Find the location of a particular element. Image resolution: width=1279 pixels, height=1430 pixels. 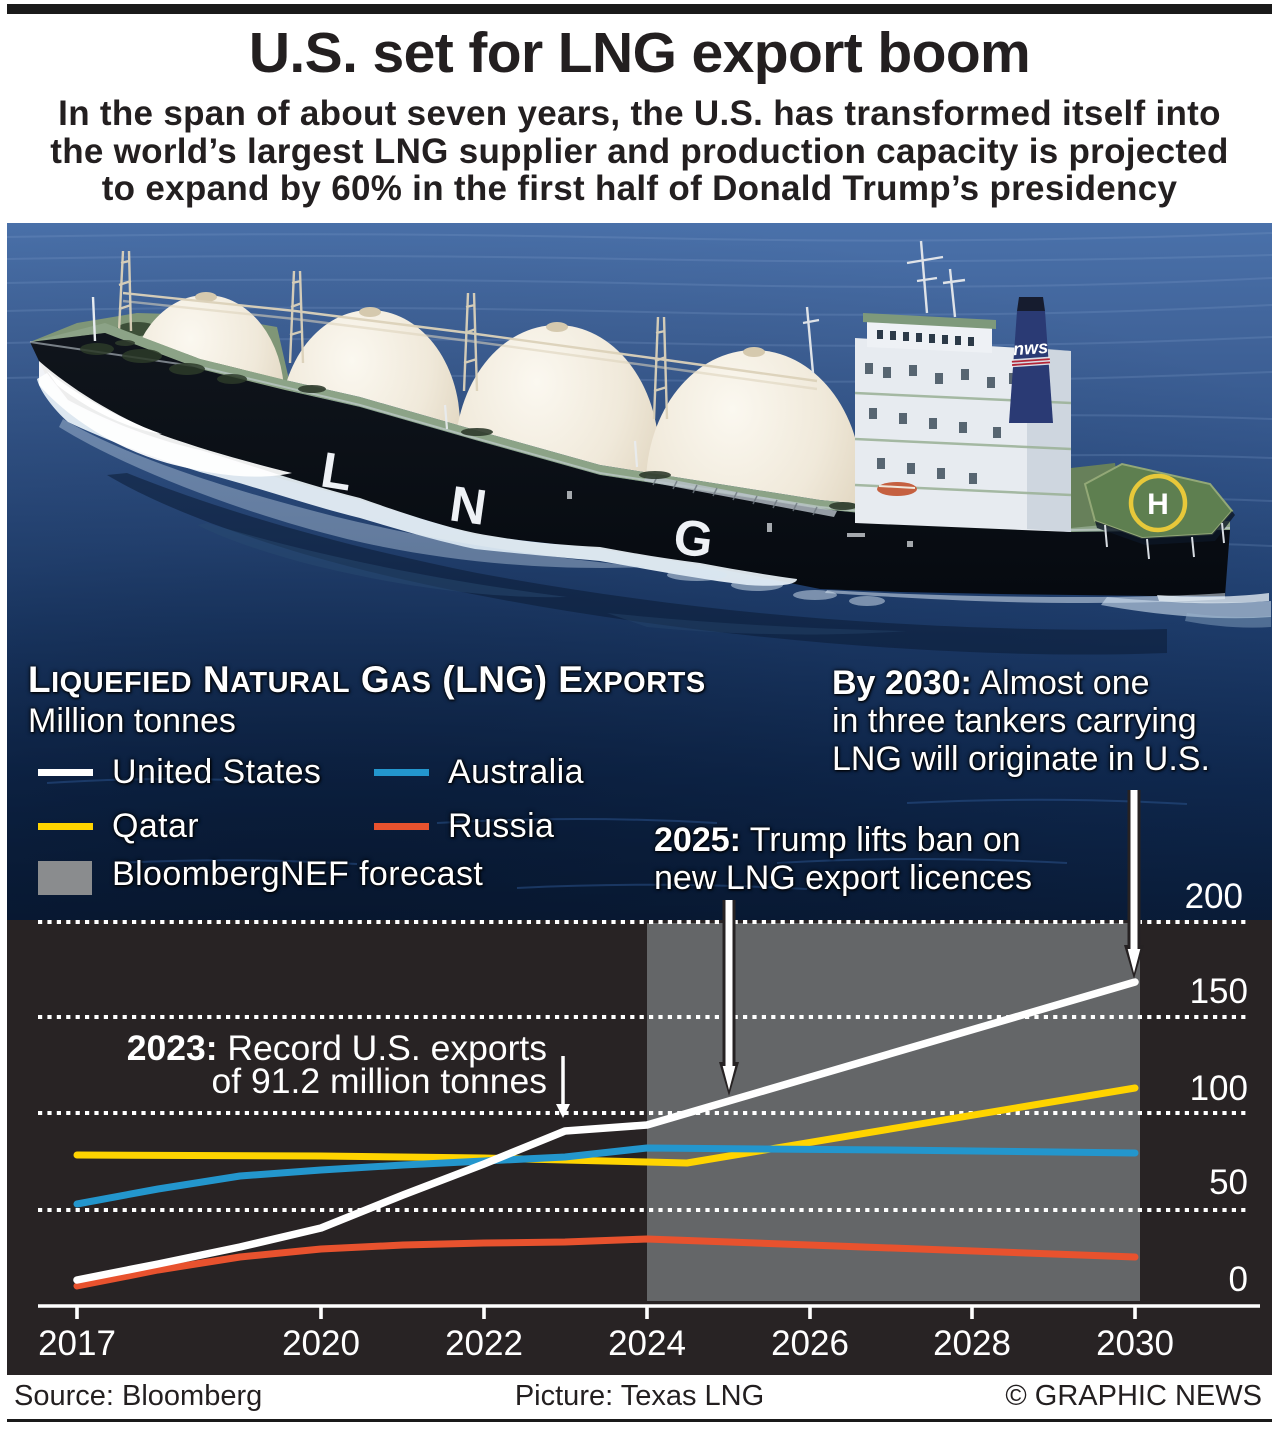

svg-text: nws is located at coordinates (1030, 348).